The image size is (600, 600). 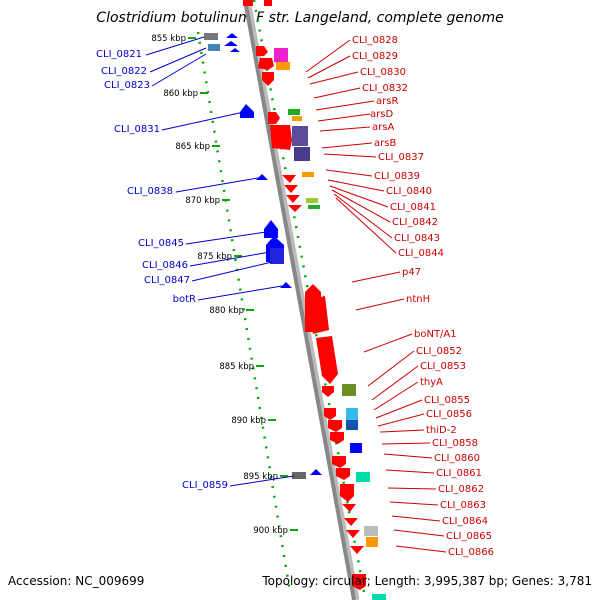 What do you see at coordinates (418, 299) in the screenshot?
I see `gene-label: ntnH` at bounding box center [418, 299].